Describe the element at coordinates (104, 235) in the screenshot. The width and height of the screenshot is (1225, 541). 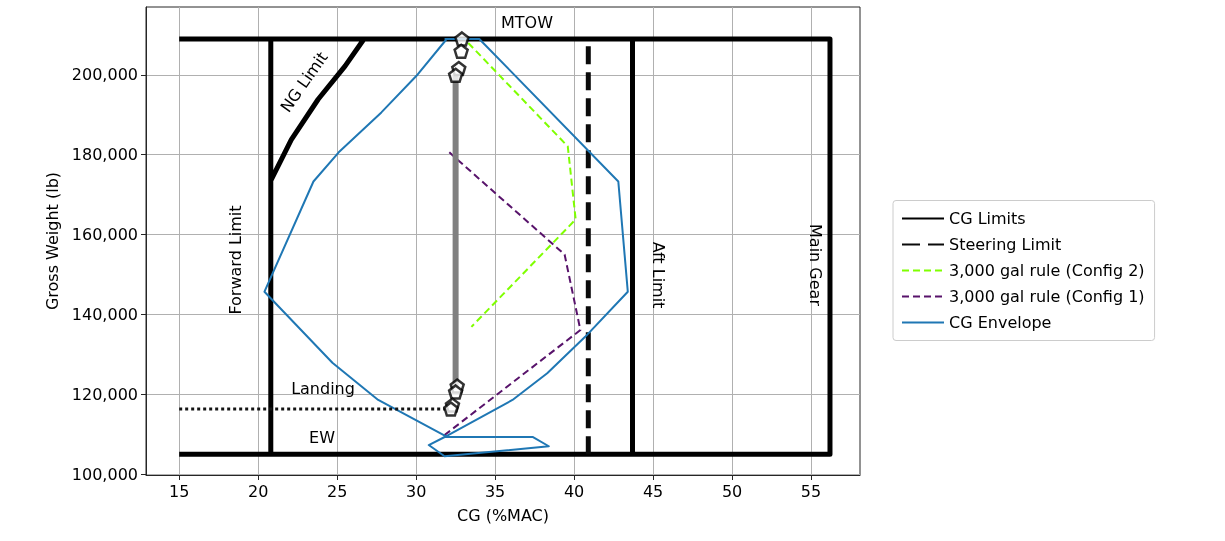
I see `y-tick-label: 160,000` at that location.